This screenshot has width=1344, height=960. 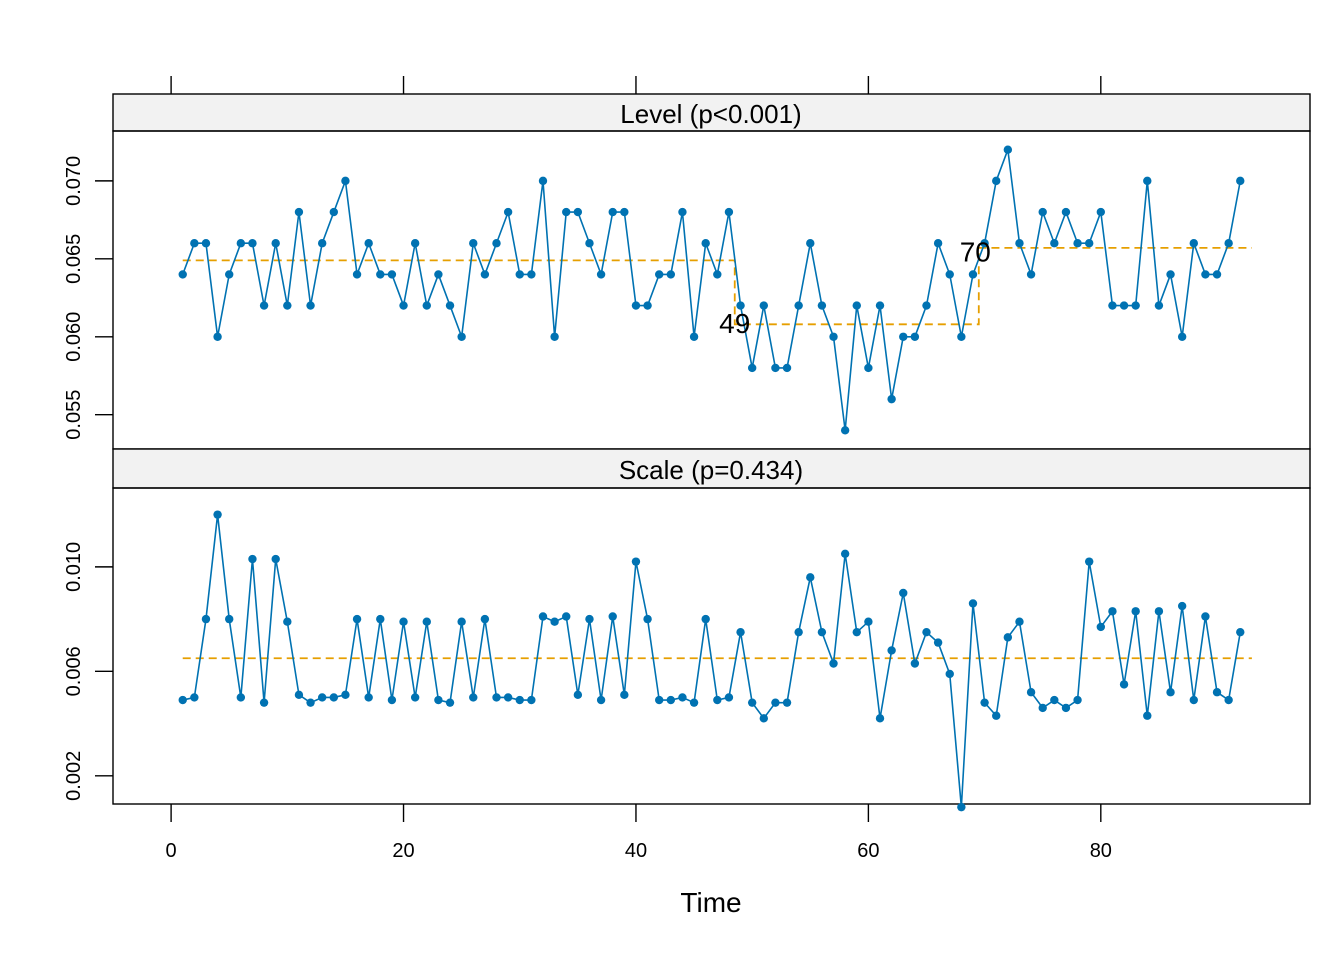 I want to click on level-fit-line, so click(x=717, y=286).